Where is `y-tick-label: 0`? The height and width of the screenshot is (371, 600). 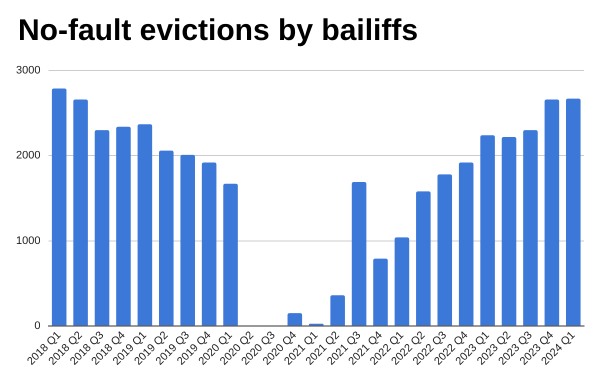
y-tick-label: 0 is located at coordinates (37, 326).